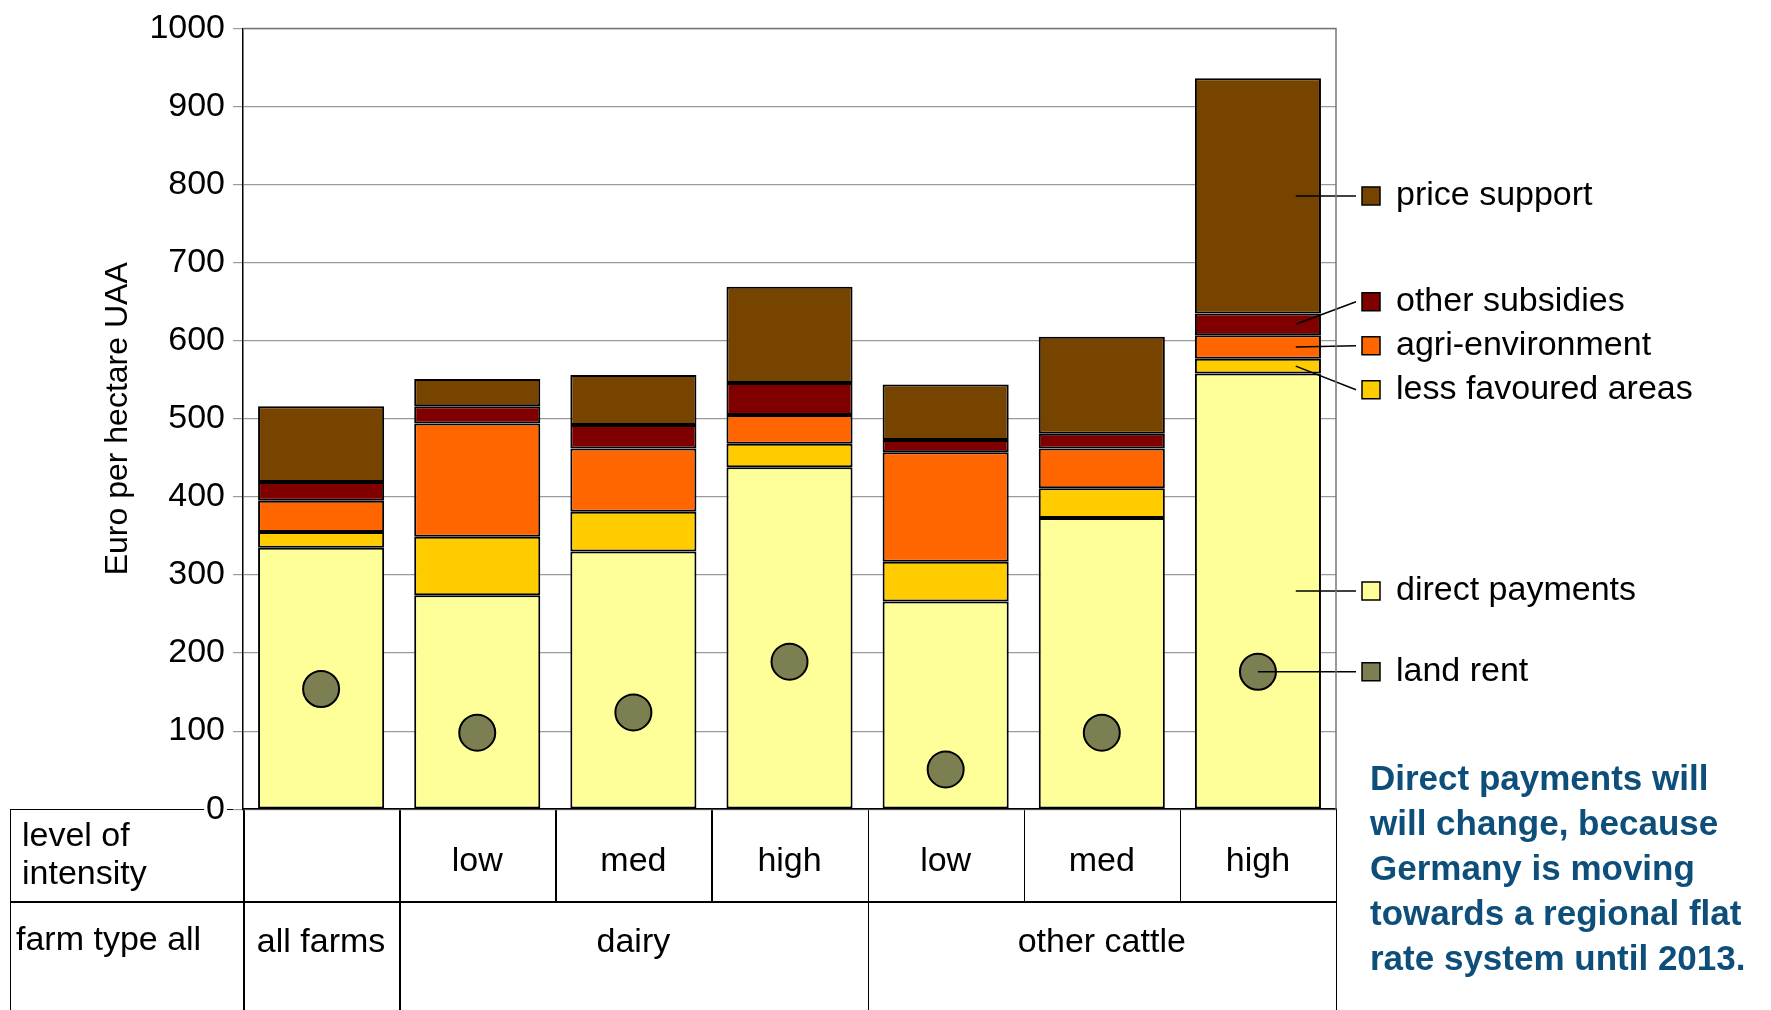  Describe the element at coordinates (1101, 940) in the screenshot. I see `text: other cattle` at that location.